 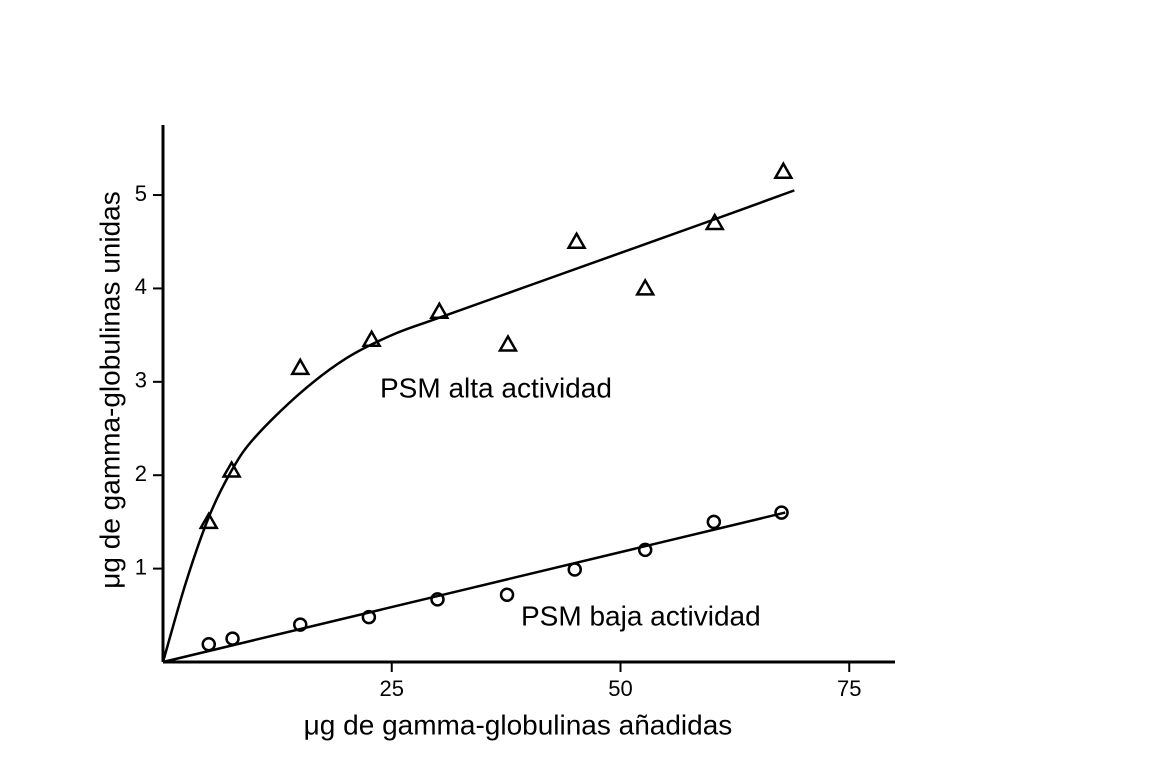 What do you see at coordinates (141, 380) in the screenshot?
I see `y-tick-label: 3` at bounding box center [141, 380].